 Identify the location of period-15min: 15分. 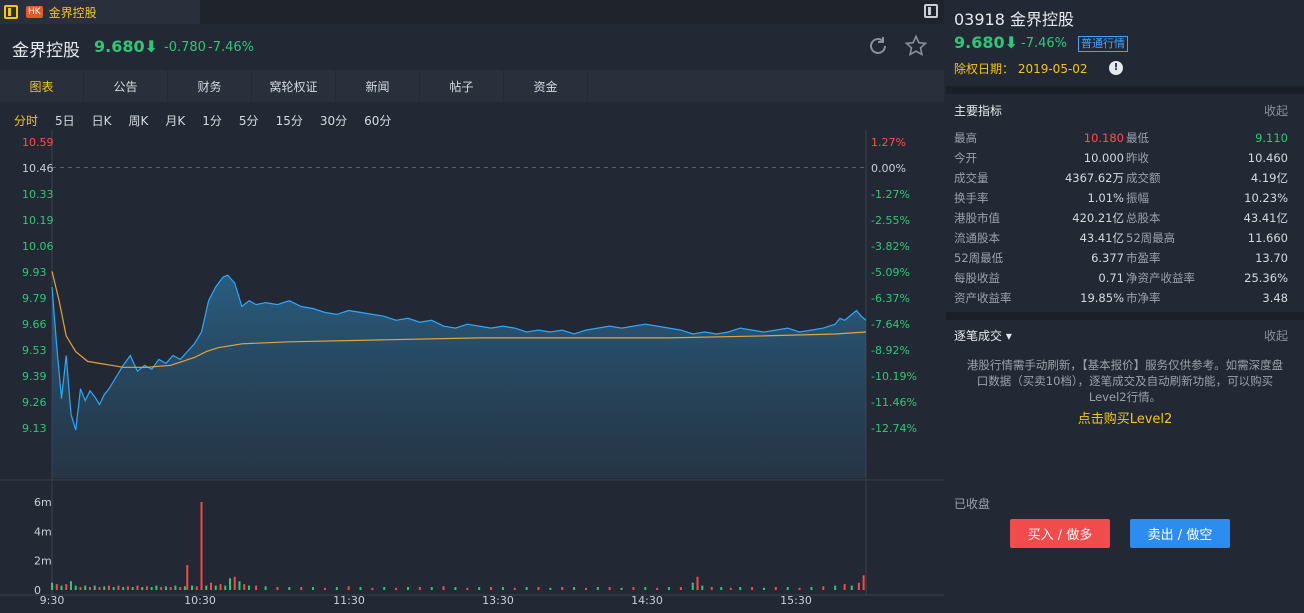
(289, 120).